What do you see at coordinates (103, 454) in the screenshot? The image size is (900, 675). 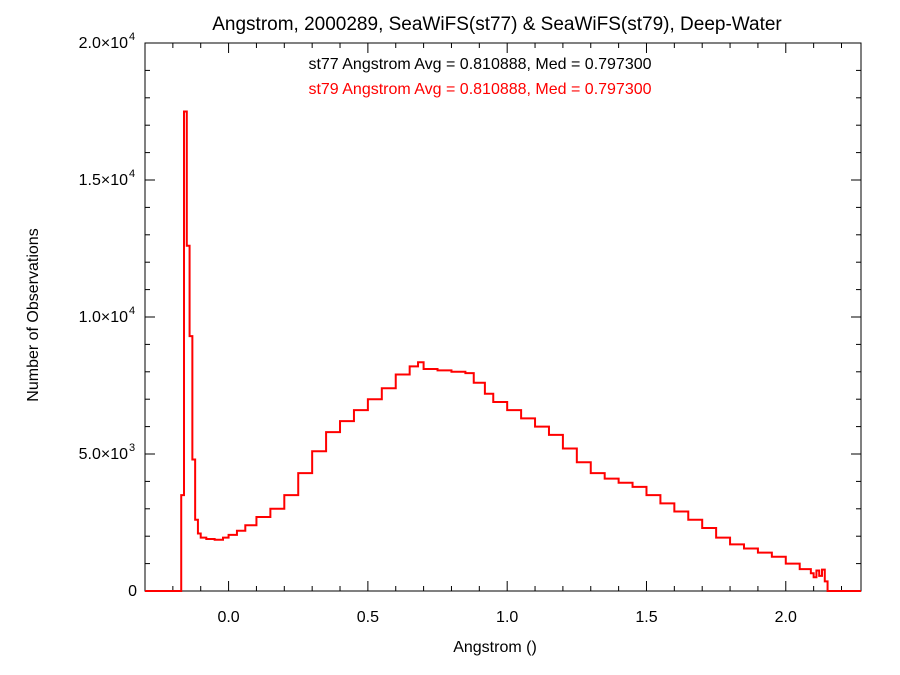 I see `y-tick-label: 5.0×10` at bounding box center [103, 454].